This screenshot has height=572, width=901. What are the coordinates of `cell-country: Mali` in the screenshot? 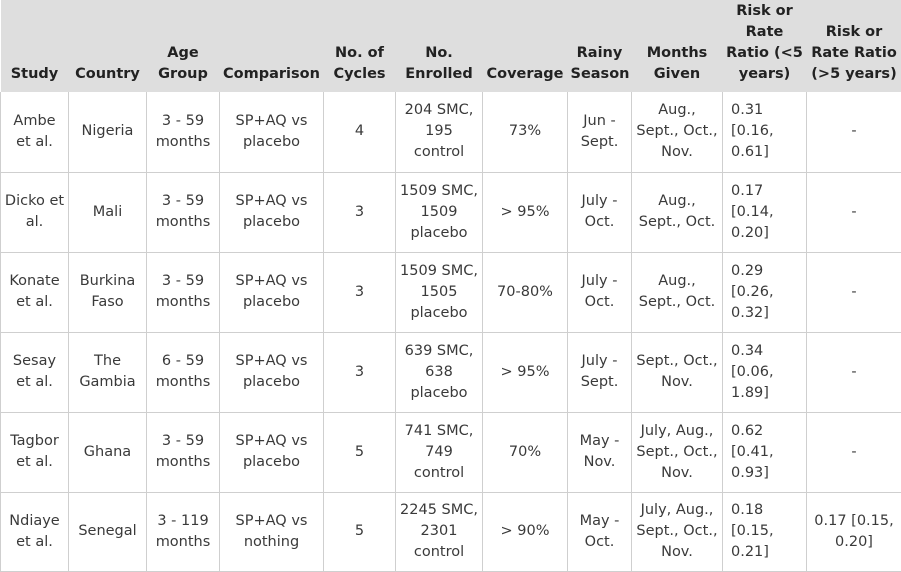 It's located at (108, 212).